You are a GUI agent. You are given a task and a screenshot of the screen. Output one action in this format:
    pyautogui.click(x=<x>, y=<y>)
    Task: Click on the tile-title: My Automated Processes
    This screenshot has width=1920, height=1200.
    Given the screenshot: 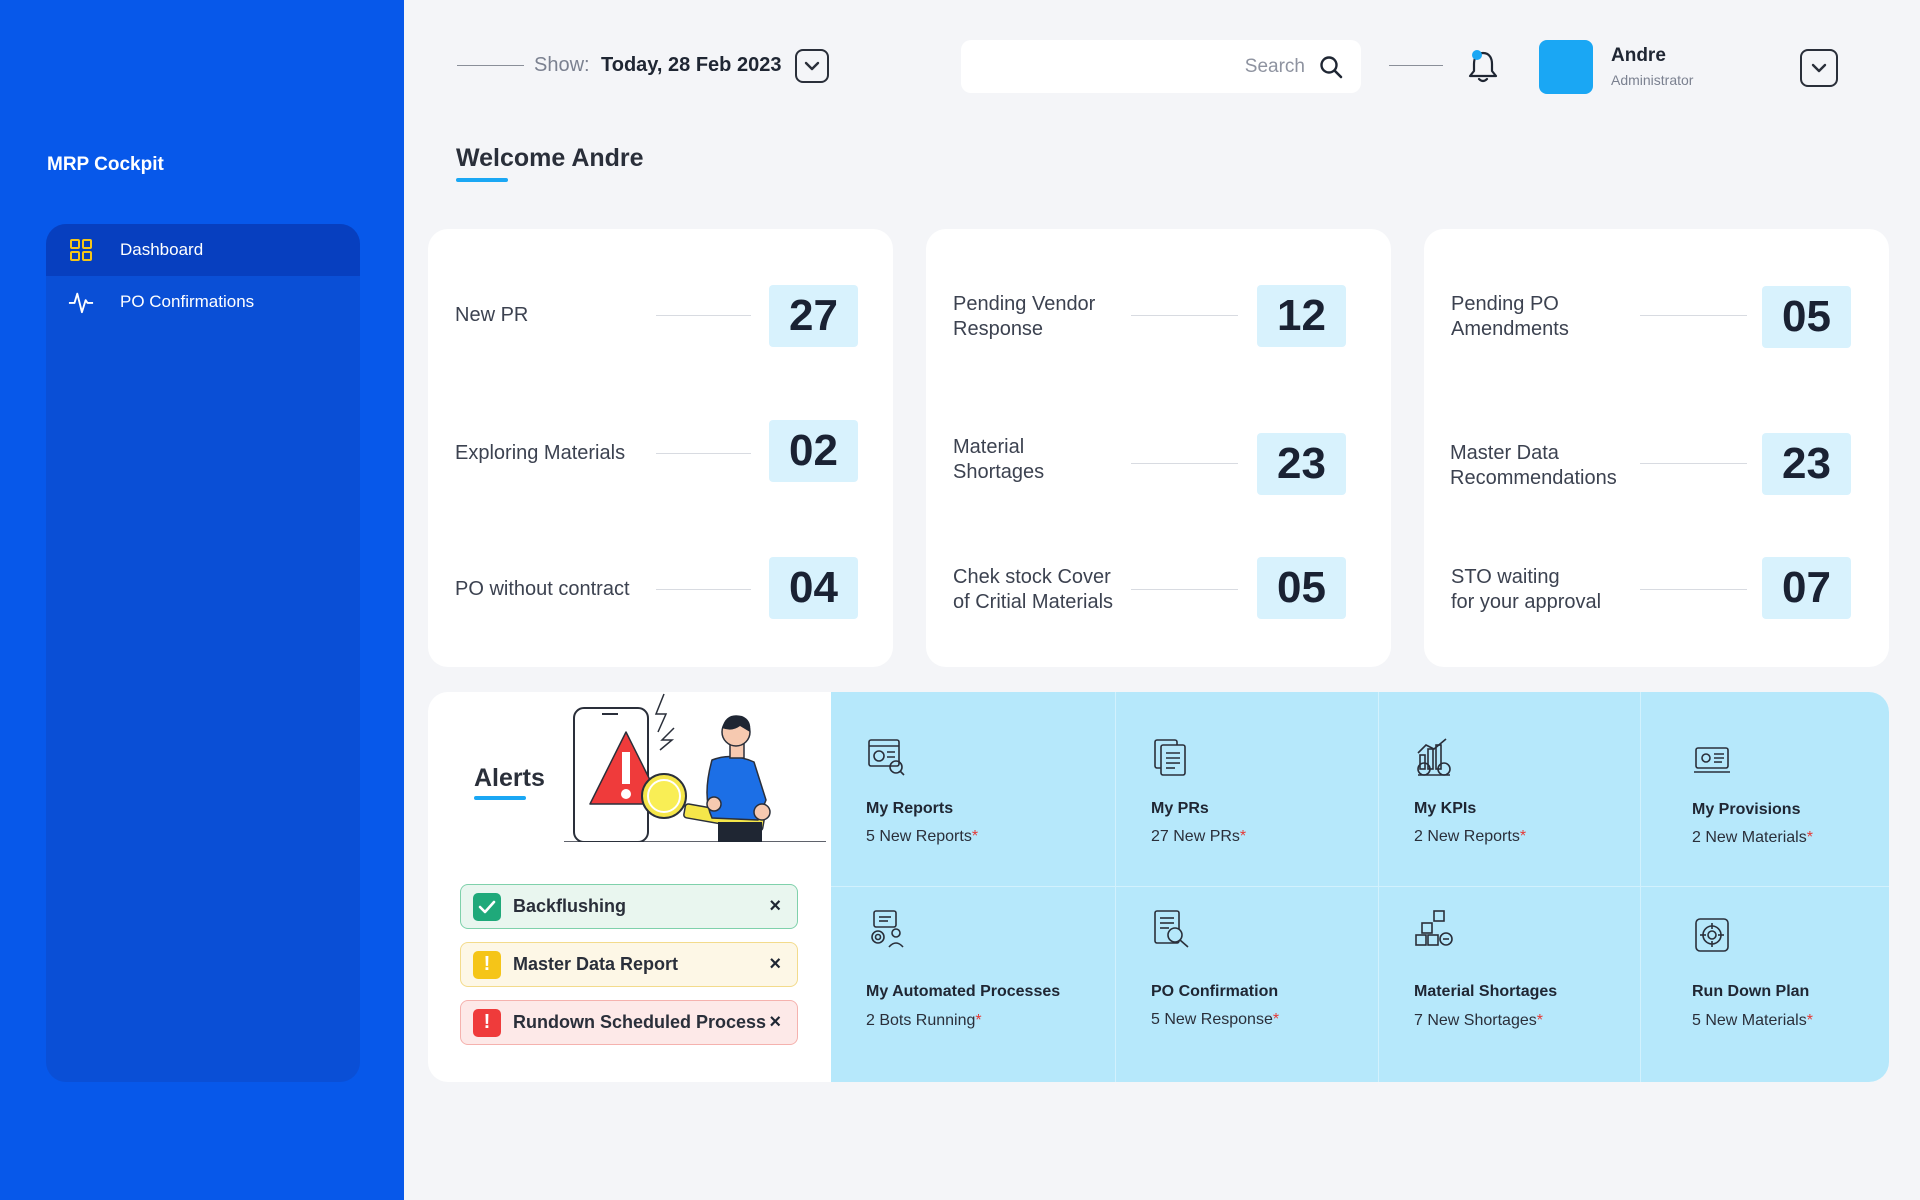 What is the action you would take?
    pyautogui.click(x=963, y=991)
    